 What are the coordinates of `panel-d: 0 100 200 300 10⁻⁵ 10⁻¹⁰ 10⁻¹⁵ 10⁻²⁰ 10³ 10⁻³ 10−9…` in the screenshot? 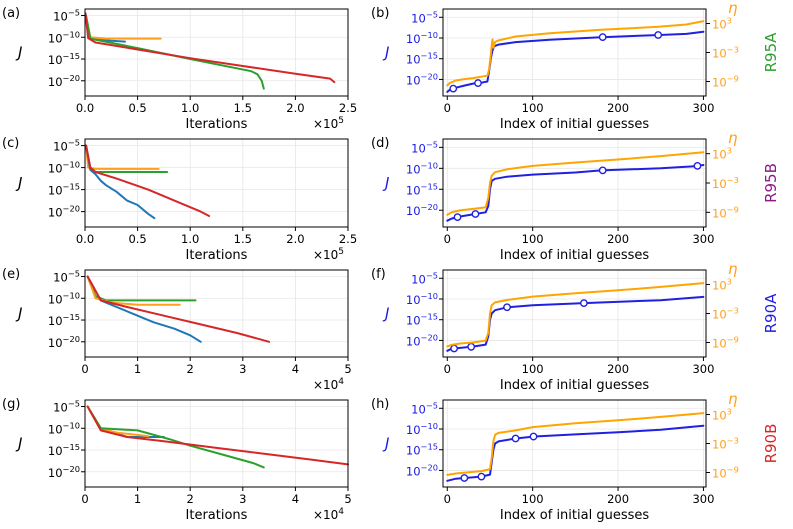 It's located at (575, 196).